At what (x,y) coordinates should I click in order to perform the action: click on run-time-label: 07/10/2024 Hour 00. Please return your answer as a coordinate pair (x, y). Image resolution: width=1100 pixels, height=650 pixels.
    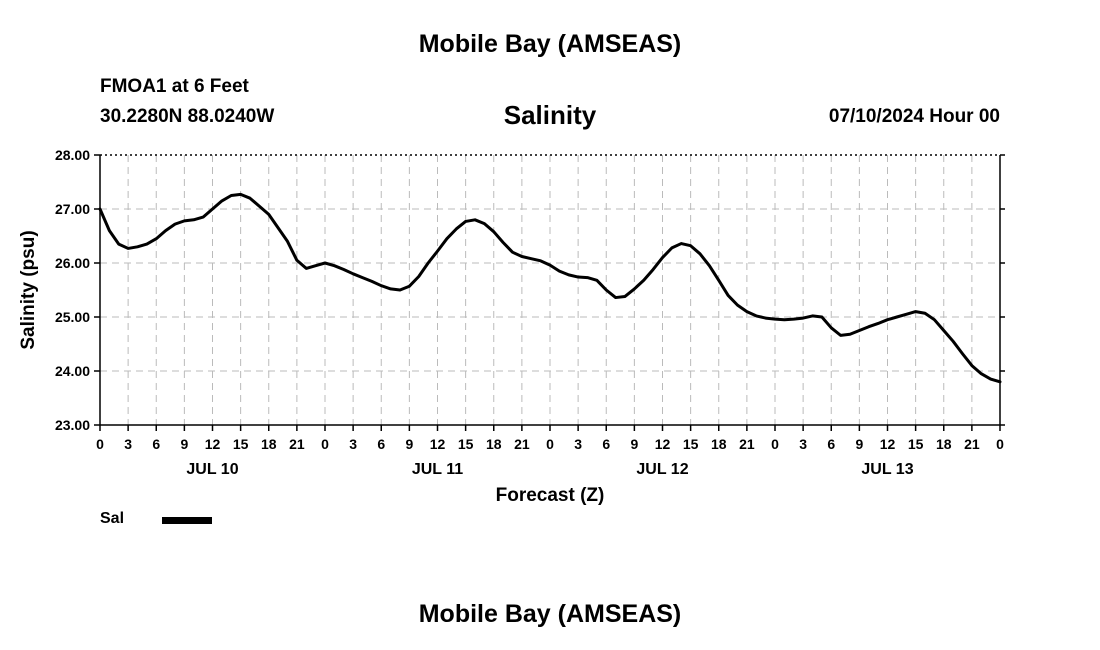
    Looking at the image, I should click on (914, 116).